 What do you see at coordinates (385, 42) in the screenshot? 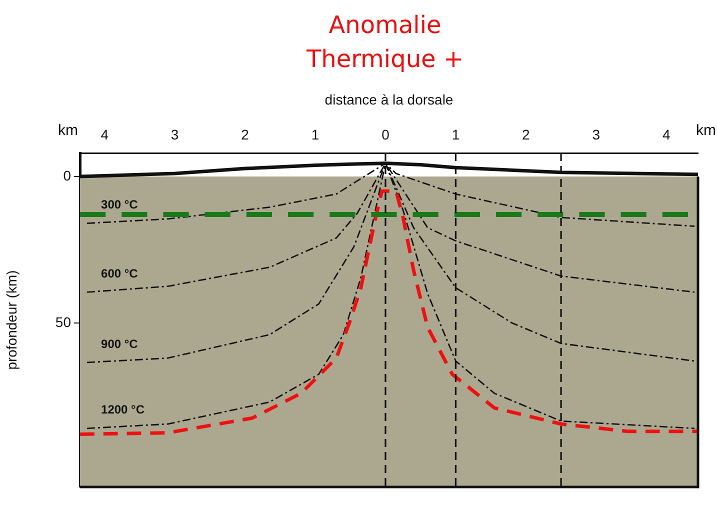
I see `chart-title: Anomalie Thermique +` at bounding box center [385, 42].